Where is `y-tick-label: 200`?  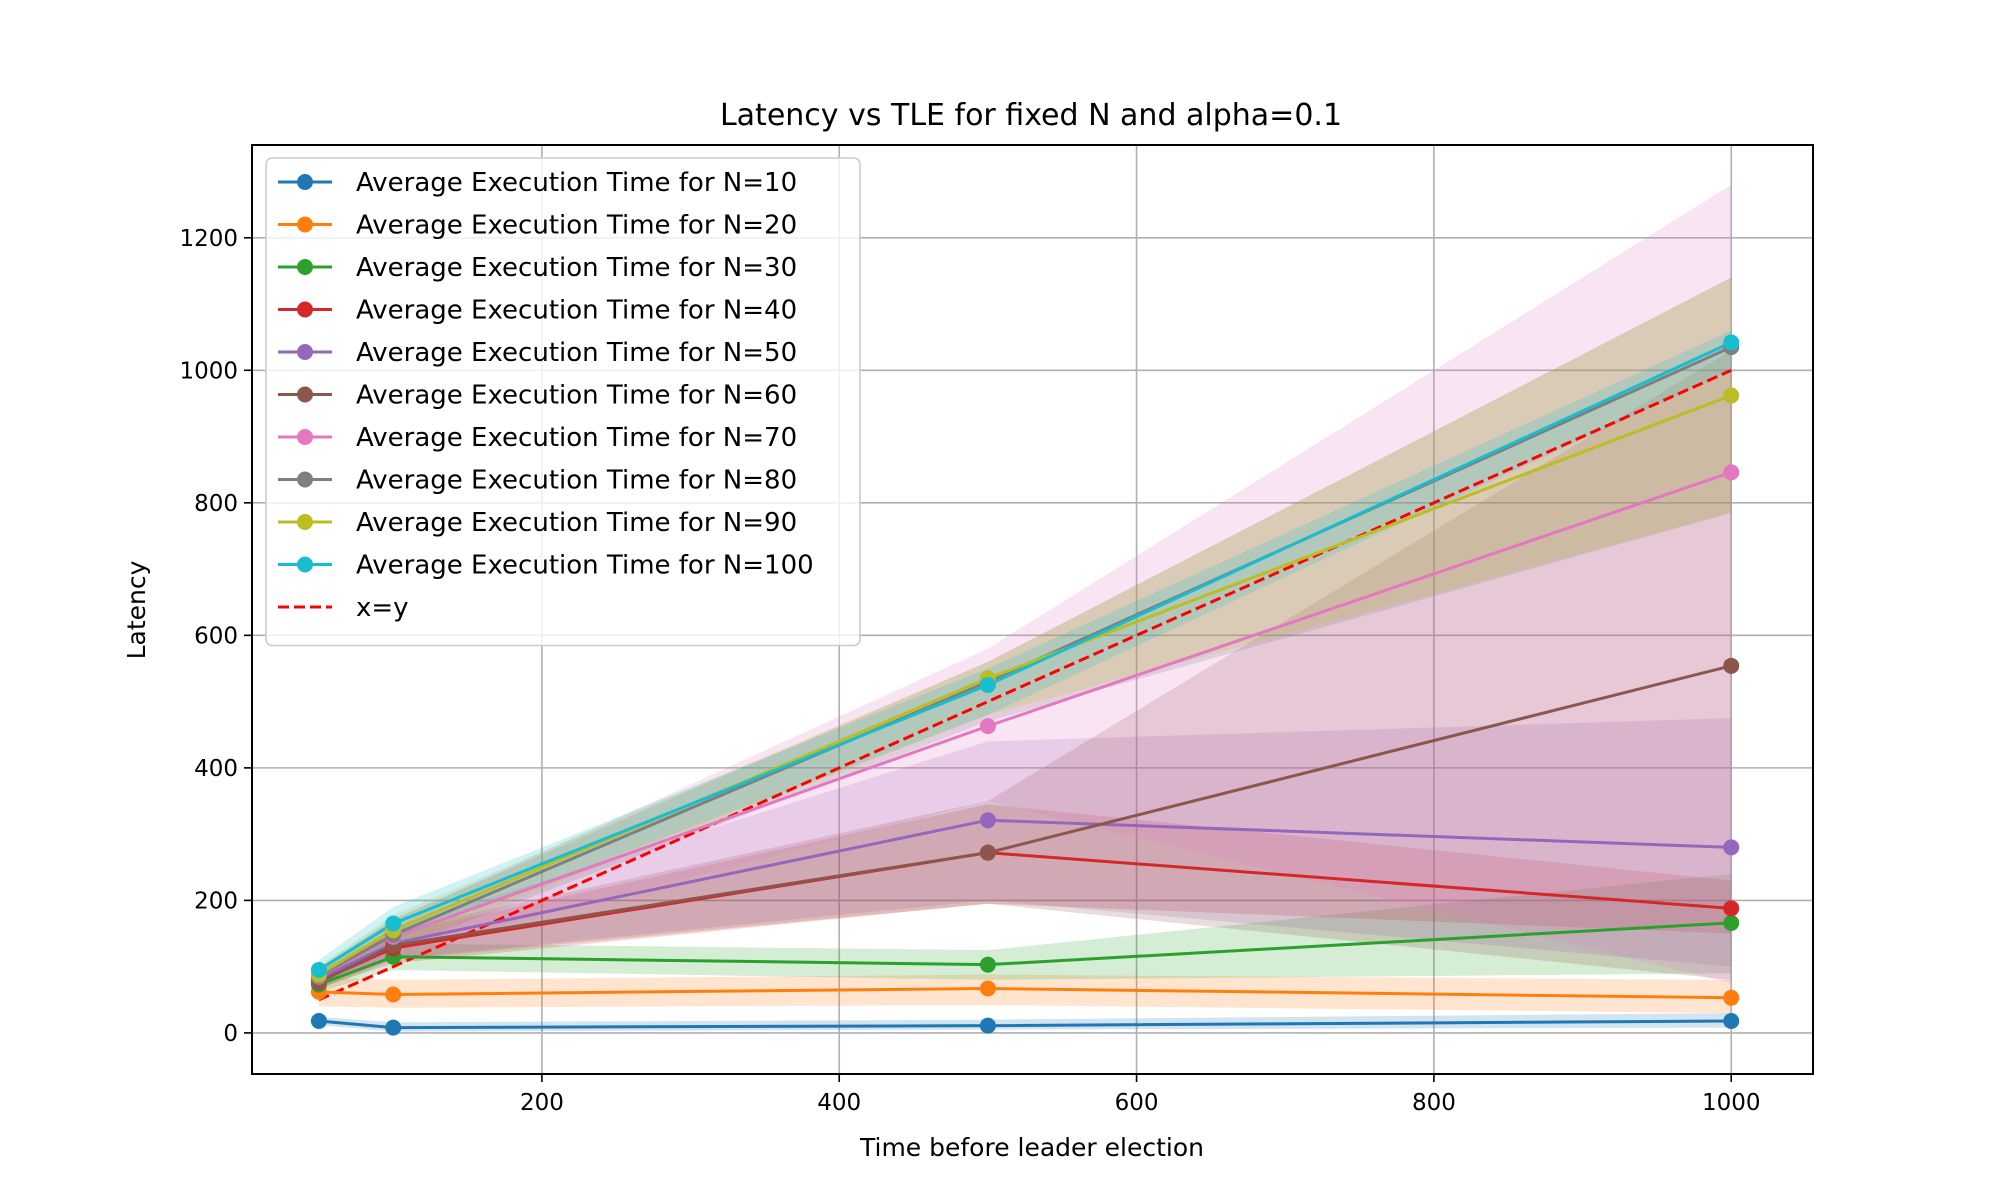
y-tick-label: 200 is located at coordinates (216, 901).